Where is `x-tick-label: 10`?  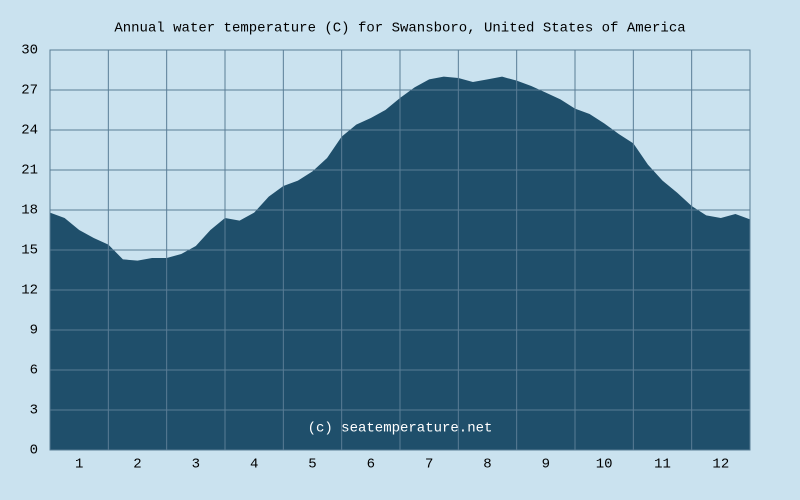
x-tick-label: 10 is located at coordinates (604, 465).